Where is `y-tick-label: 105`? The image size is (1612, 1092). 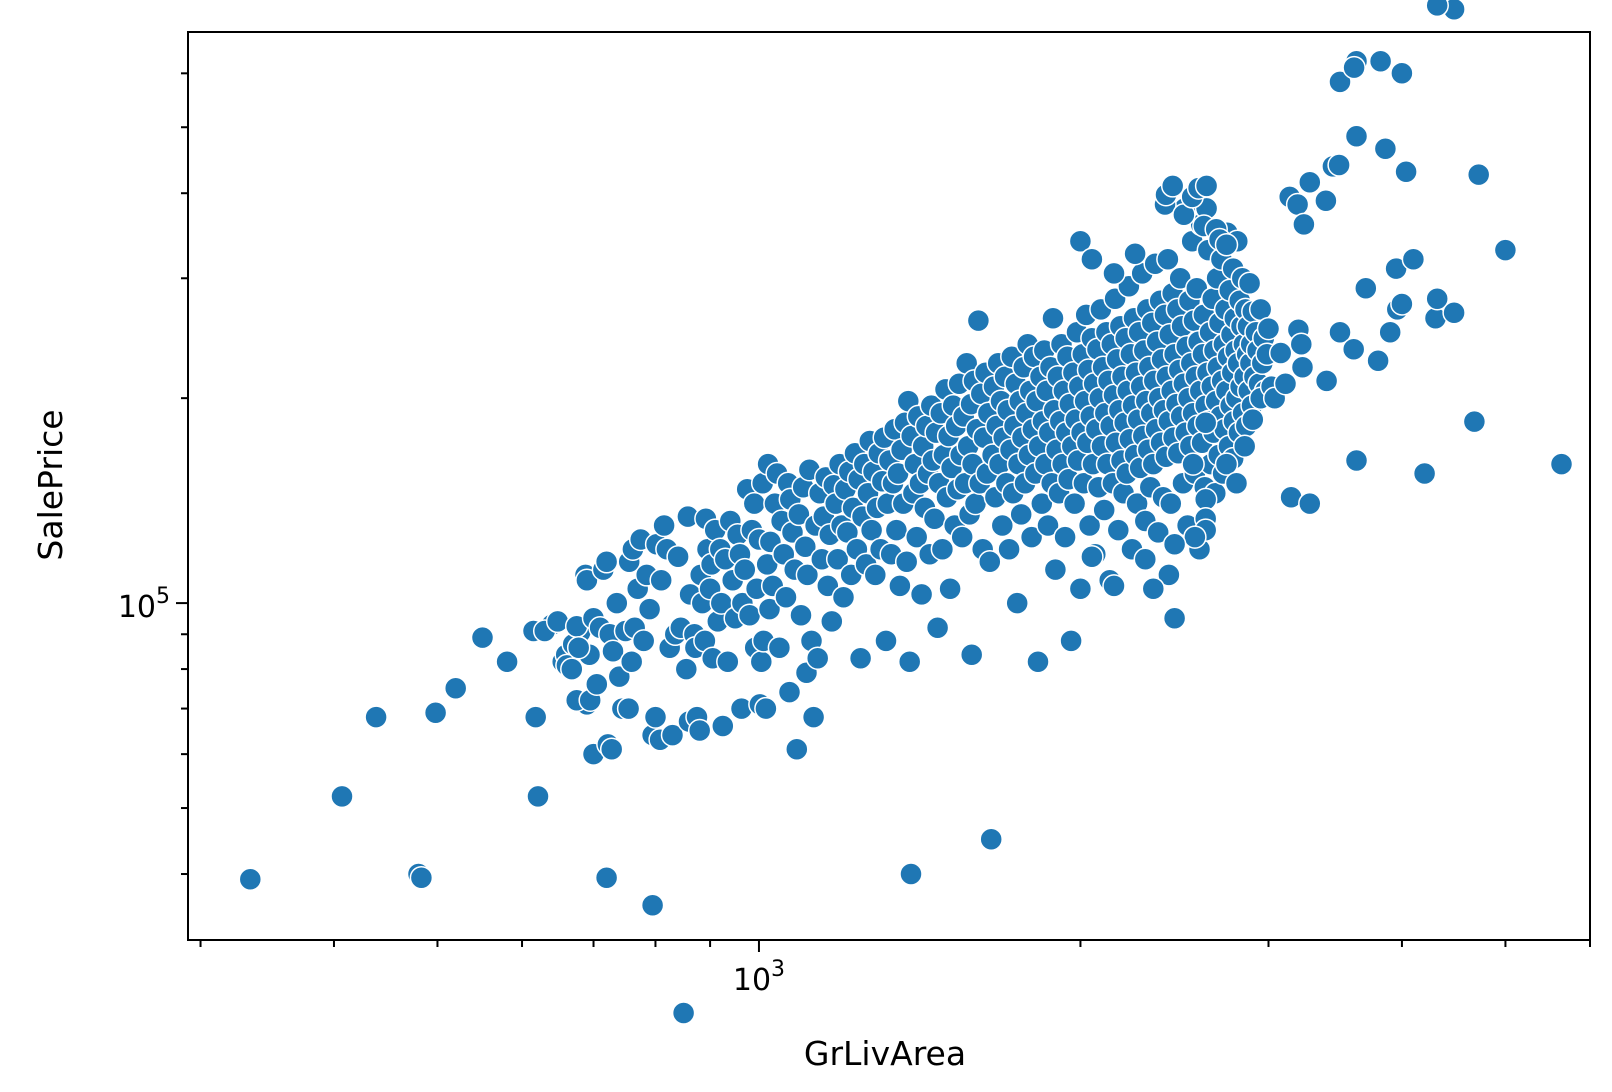
y-tick-label: 105 is located at coordinates (144, 604).